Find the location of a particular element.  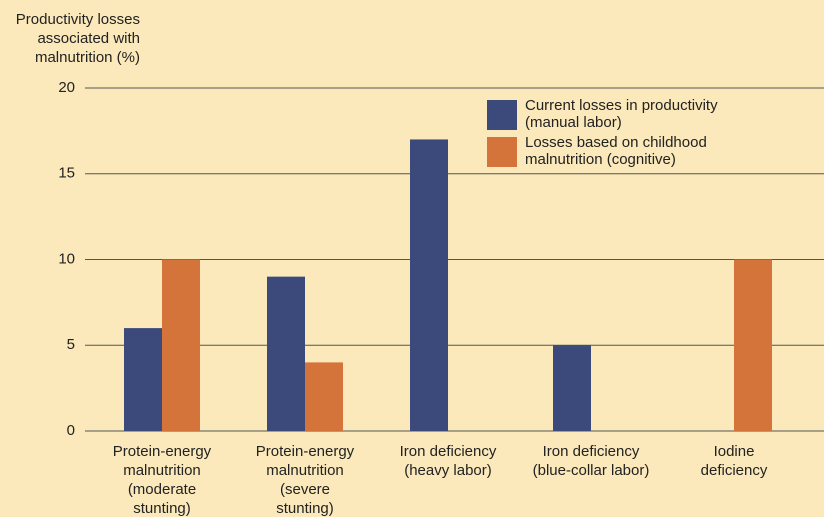

x-tick-label: (severe is located at coordinates (305, 489).